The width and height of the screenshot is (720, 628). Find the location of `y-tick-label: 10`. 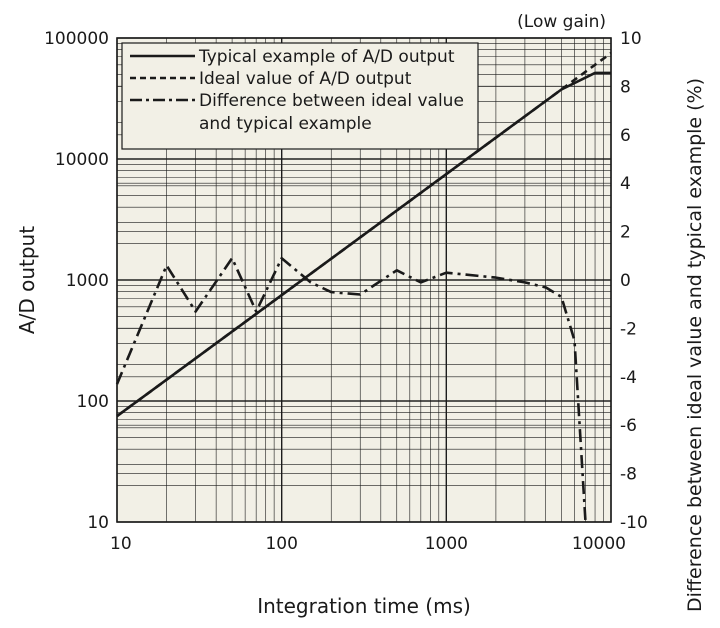

y-tick-label: 10 is located at coordinates (98, 523).